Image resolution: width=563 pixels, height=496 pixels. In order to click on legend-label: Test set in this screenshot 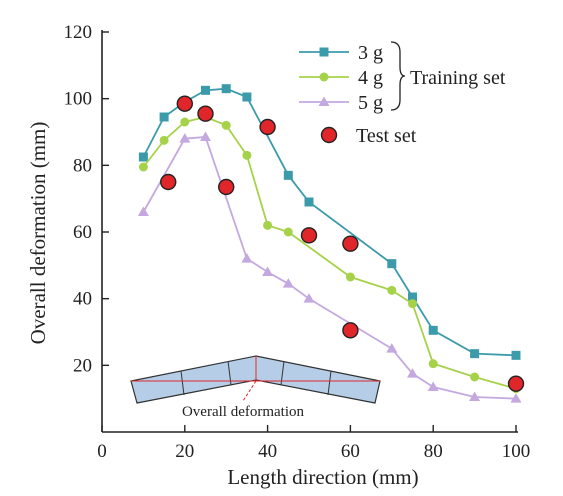, I will do `click(386, 136)`.